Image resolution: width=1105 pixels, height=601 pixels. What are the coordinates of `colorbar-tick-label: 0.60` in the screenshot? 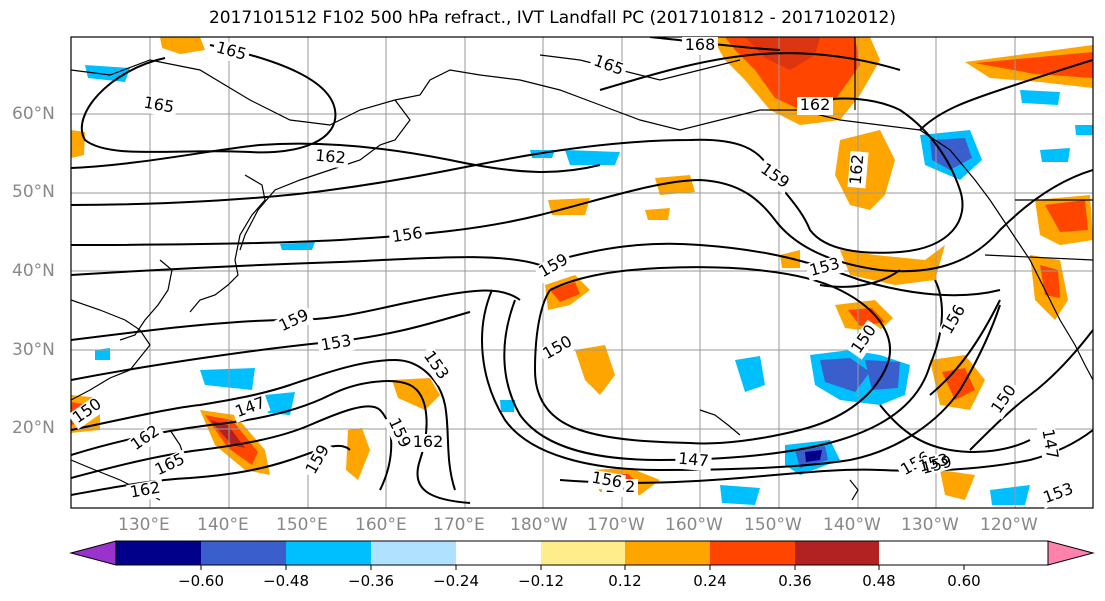 It's located at (964, 581).